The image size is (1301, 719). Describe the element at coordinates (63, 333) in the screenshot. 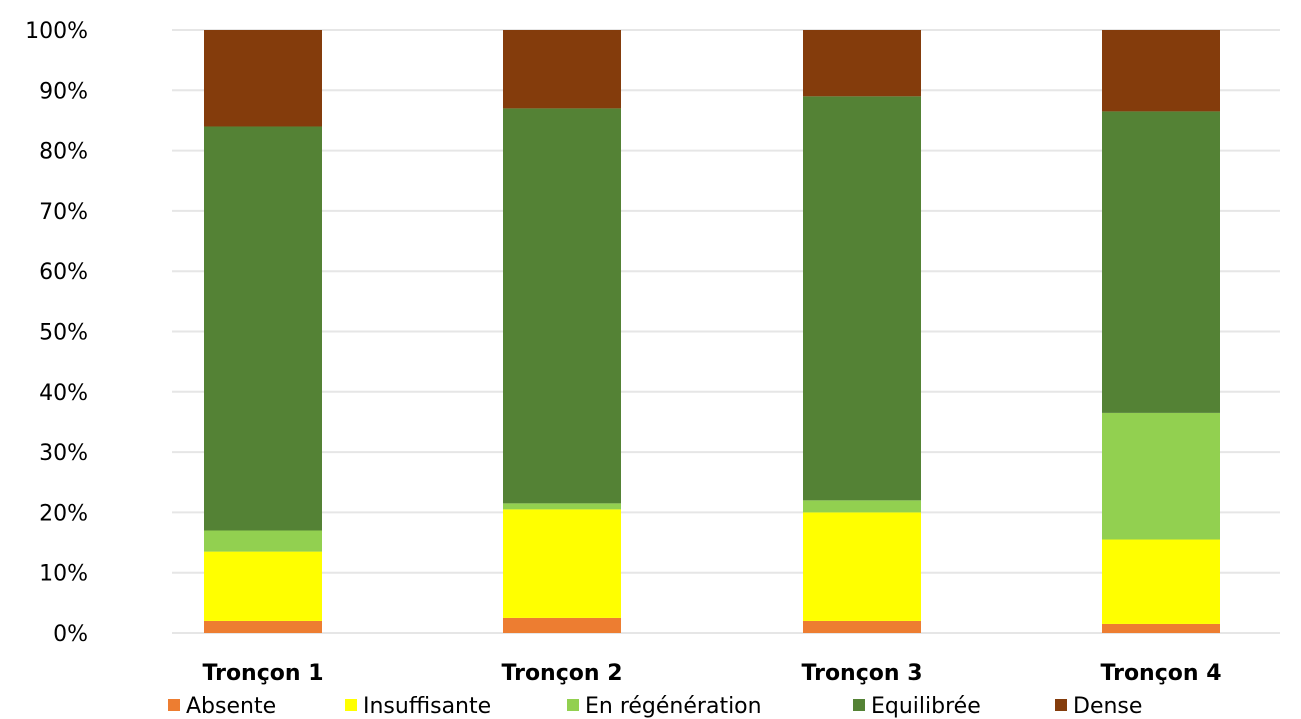

I see `y-tick-label: 50%` at that location.